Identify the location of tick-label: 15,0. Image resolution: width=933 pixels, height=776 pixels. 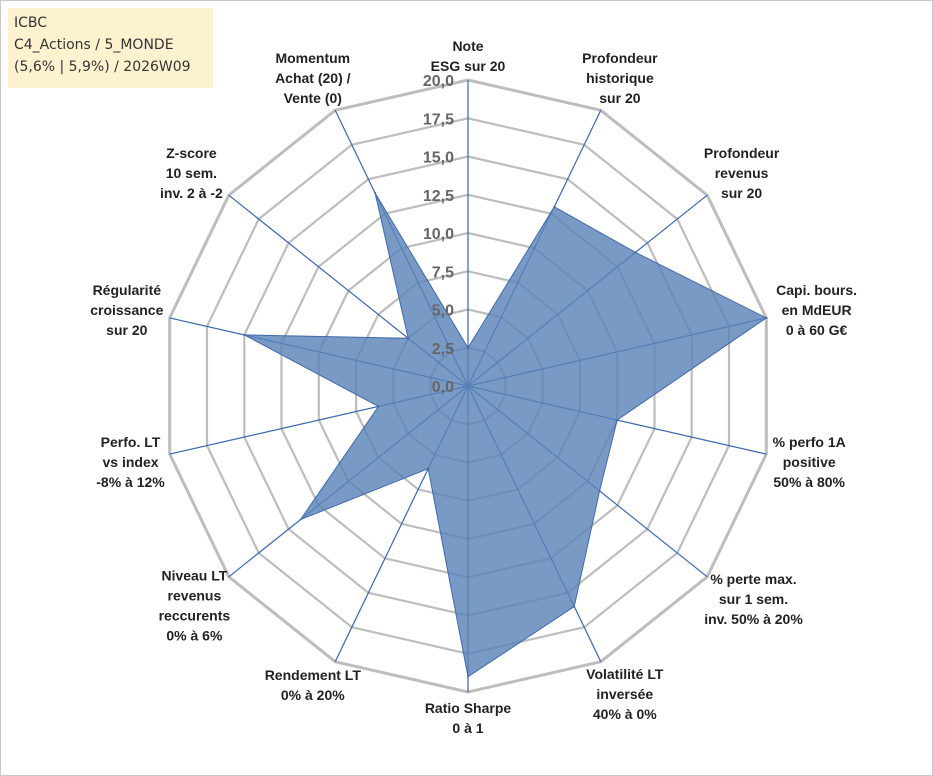
(438, 158).